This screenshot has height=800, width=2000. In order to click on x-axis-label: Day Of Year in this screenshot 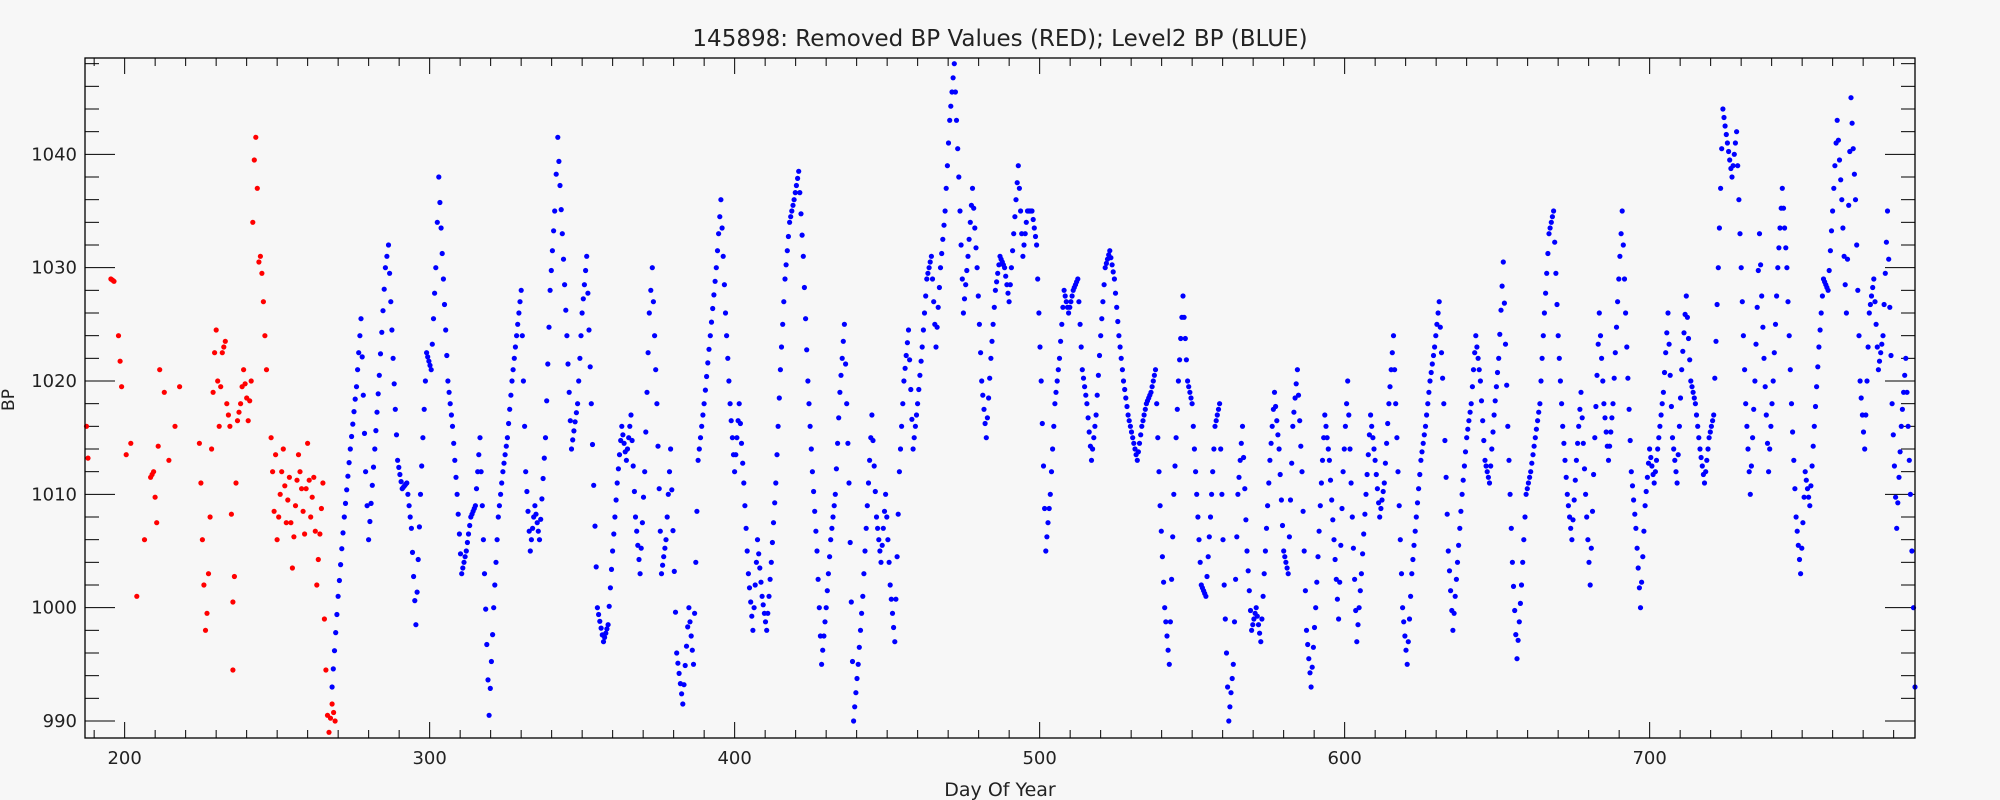, I will do `click(1000, 789)`.